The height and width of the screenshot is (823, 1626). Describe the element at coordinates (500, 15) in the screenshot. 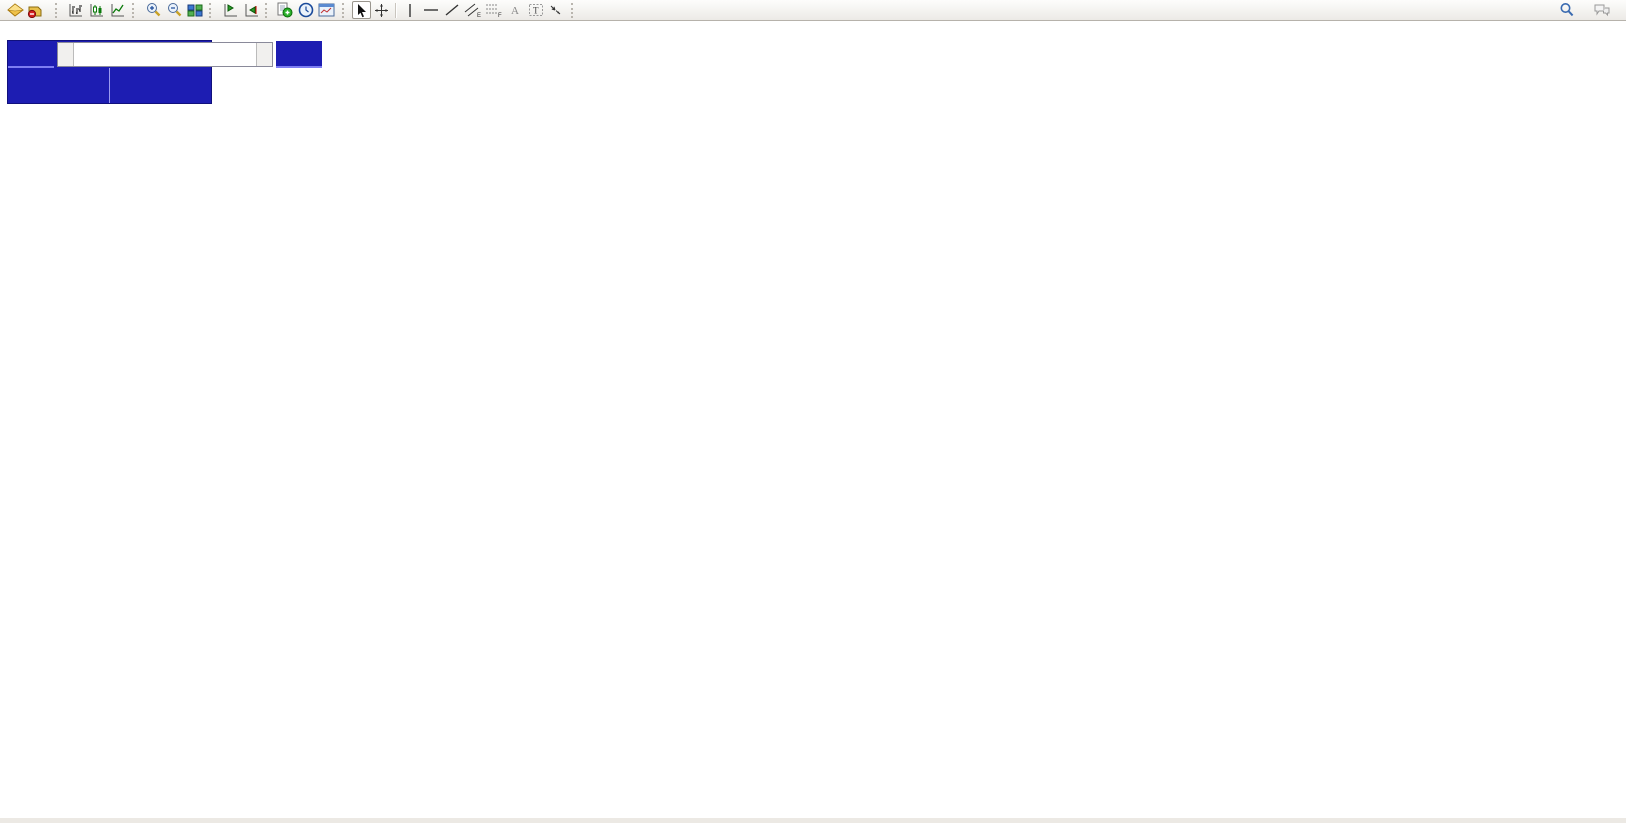

I see `svg-text: F` at that location.